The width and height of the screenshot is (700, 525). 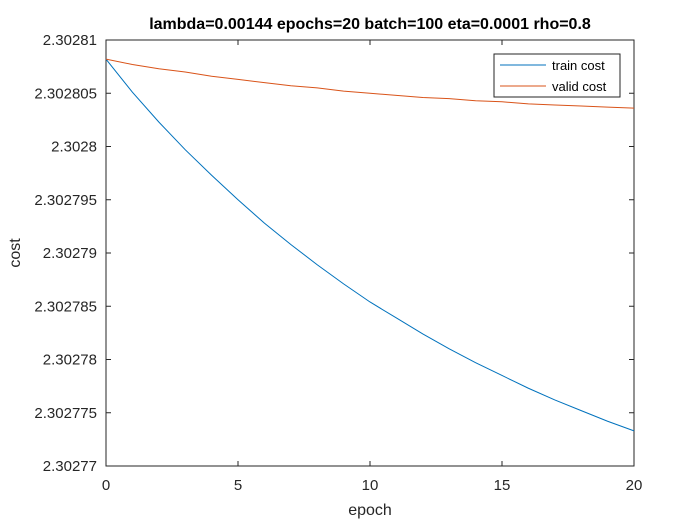 What do you see at coordinates (238, 485) in the screenshot?
I see `x-tick-label: 5` at bounding box center [238, 485].